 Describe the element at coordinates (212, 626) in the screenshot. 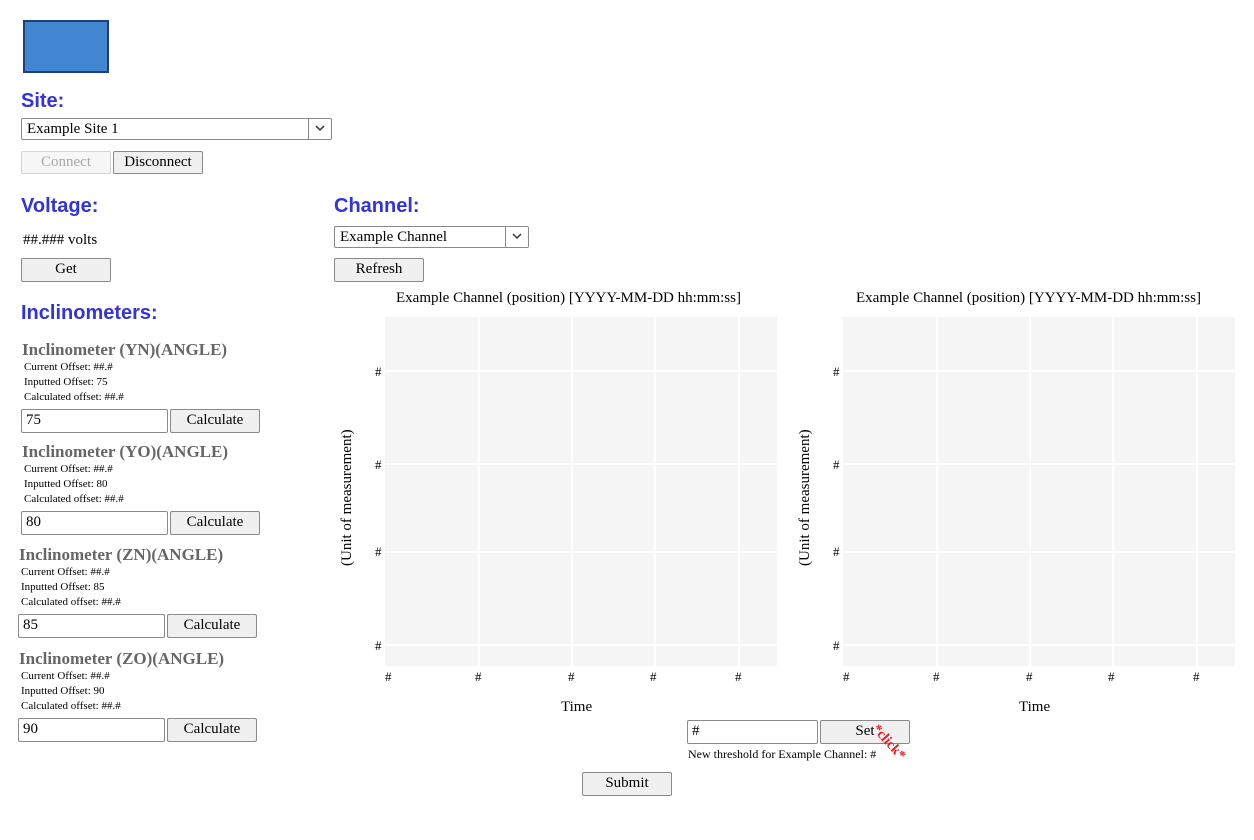

I see `calculate-button-zn: Calculate` at that location.